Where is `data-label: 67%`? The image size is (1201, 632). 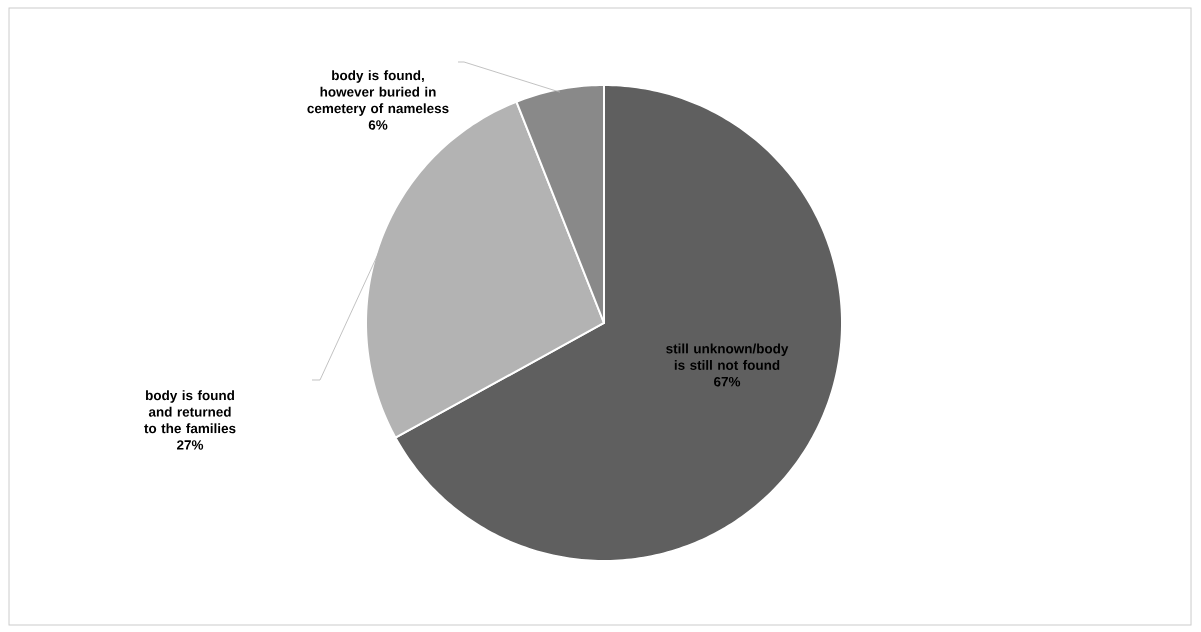
data-label: 67% is located at coordinates (727, 381).